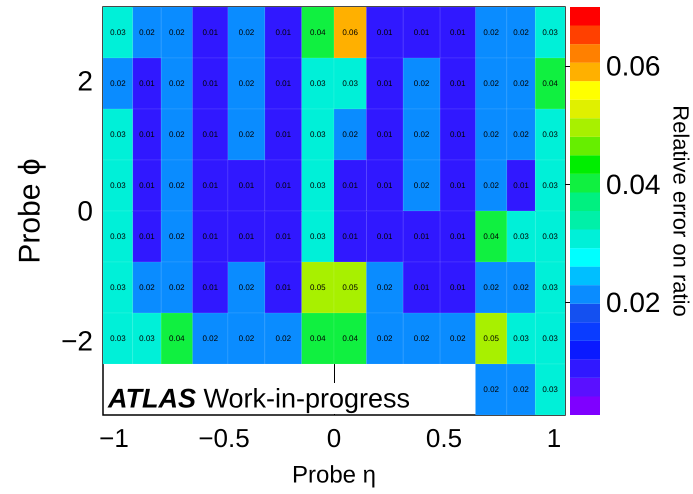 This screenshot has height=494, width=693. What do you see at coordinates (334, 438) in the screenshot?
I see `x-tick-label: 0` at bounding box center [334, 438].